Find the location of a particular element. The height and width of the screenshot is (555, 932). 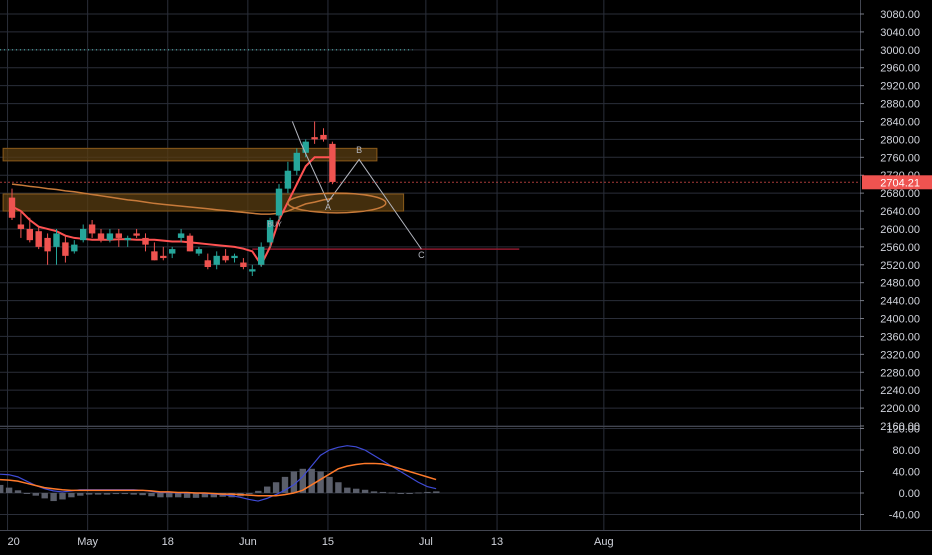

price-tick-label: 2680.00 is located at coordinates (900, 194).